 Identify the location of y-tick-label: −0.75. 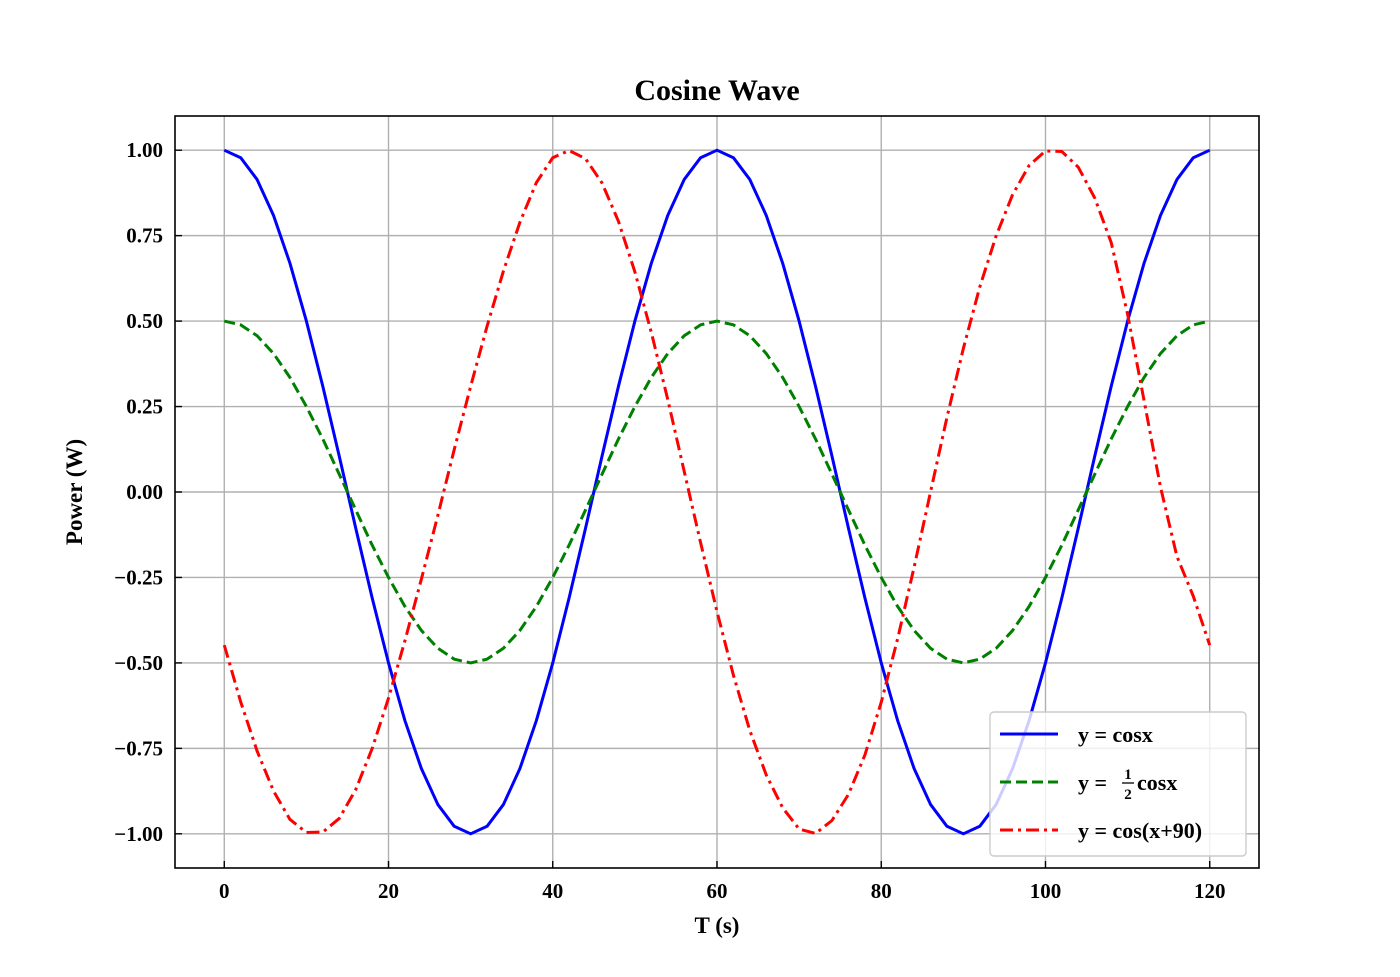
(138, 748).